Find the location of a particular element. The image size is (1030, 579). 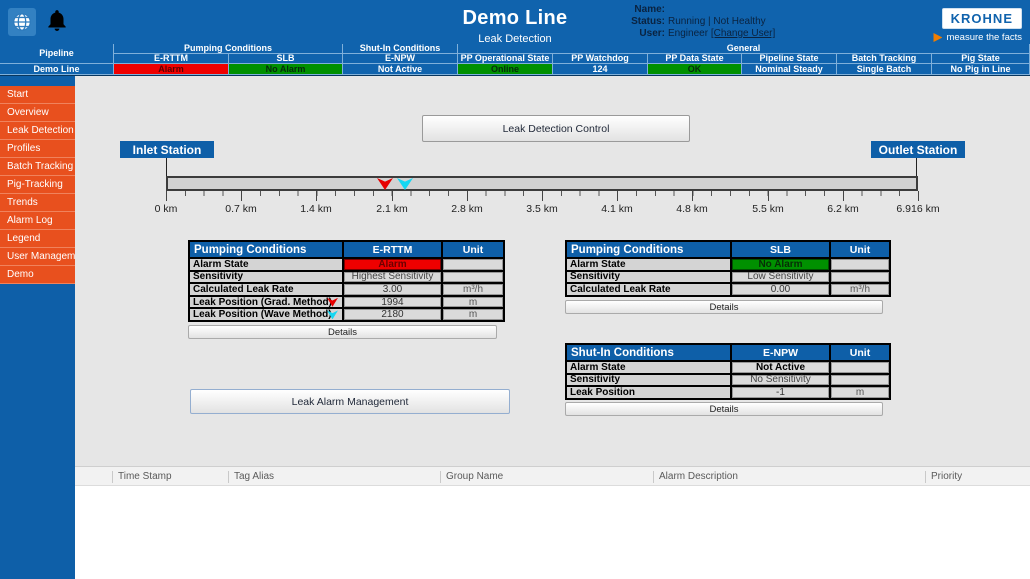

sidebar-item-pig-tracking: Pig-Tracking is located at coordinates (37, 185).